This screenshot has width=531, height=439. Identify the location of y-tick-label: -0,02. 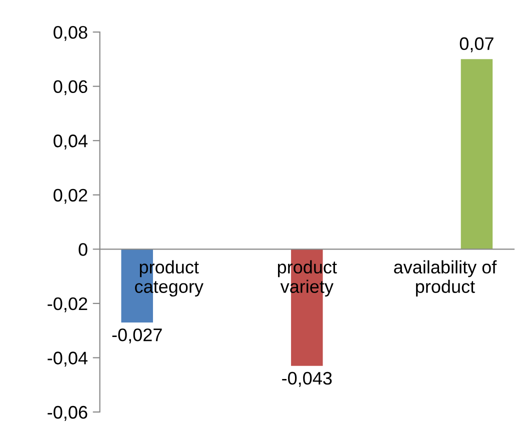
(68, 304).